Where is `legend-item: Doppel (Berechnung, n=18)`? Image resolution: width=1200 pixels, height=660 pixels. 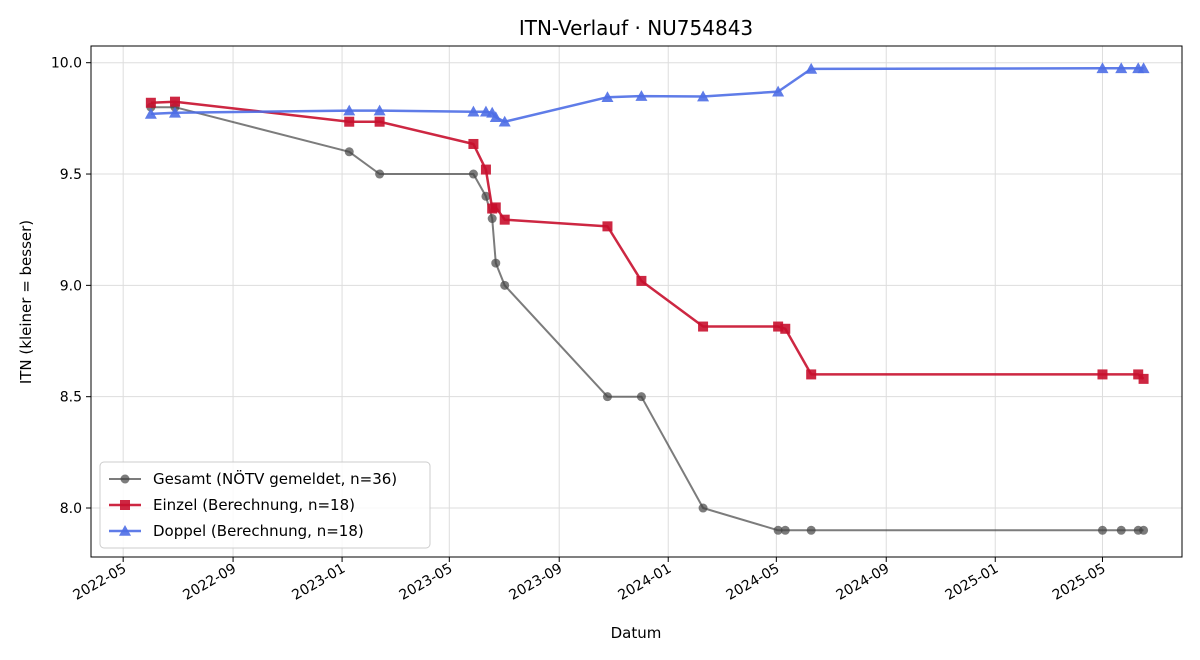 legend-item: Doppel (Berechnung, n=18) is located at coordinates (236, 531).